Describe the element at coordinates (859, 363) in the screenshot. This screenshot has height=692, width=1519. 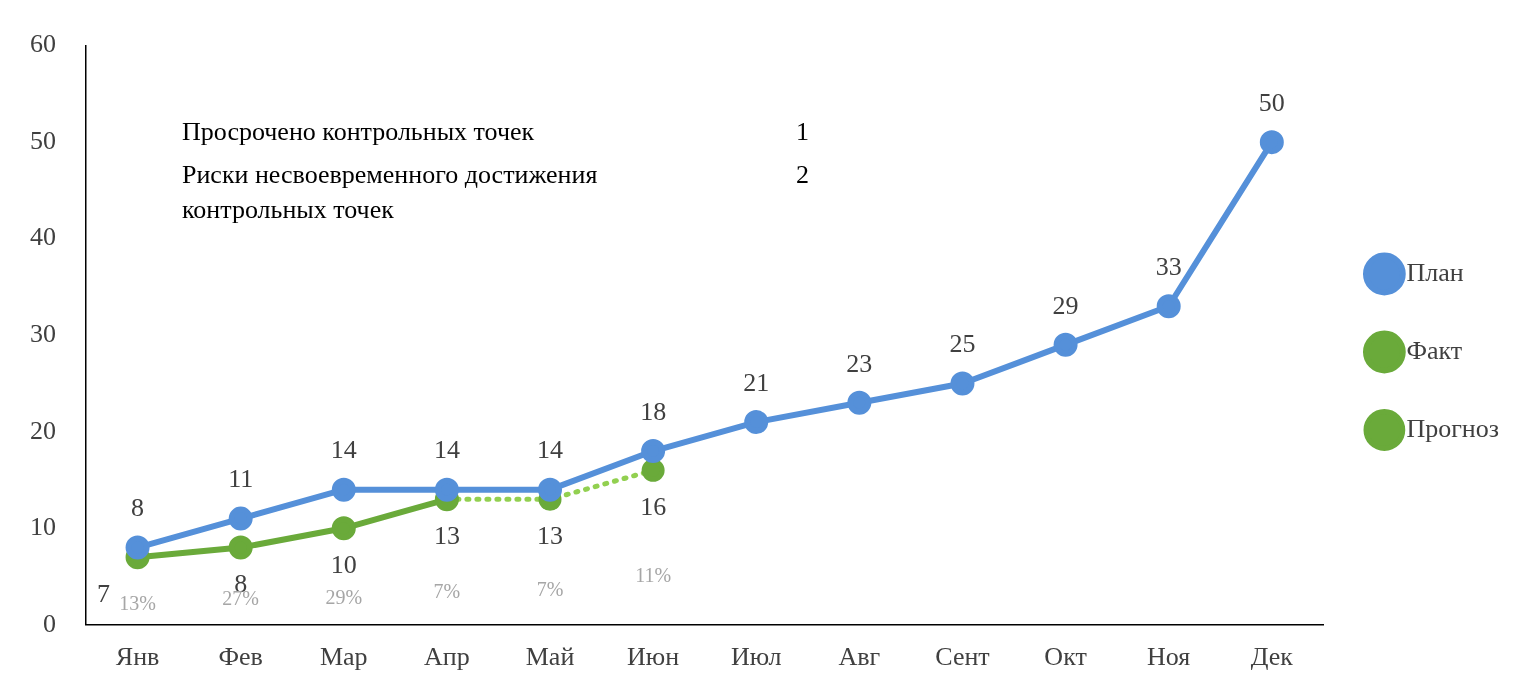
I see `data-label: 23` at that location.